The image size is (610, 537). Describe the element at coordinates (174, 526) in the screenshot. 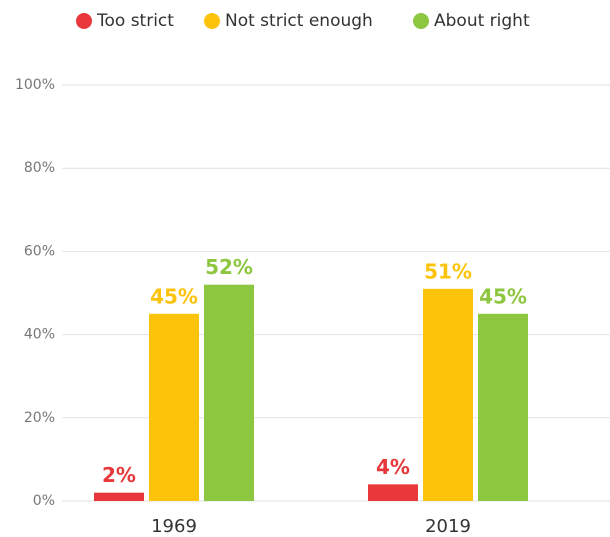

I see `x-tick-label: 1969` at that location.